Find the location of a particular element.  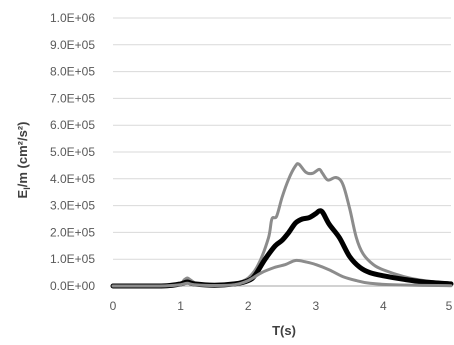

x-tick-label: 2 is located at coordinates (248, 306).